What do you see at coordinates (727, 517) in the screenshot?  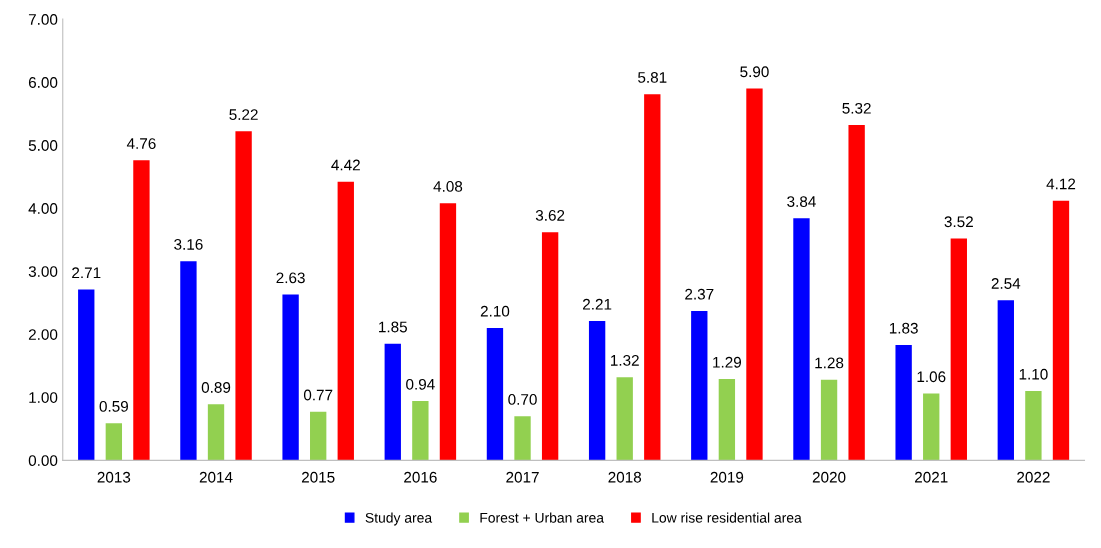 I see `legend-label: Low rise residential area` at bounding box center [727, 517].